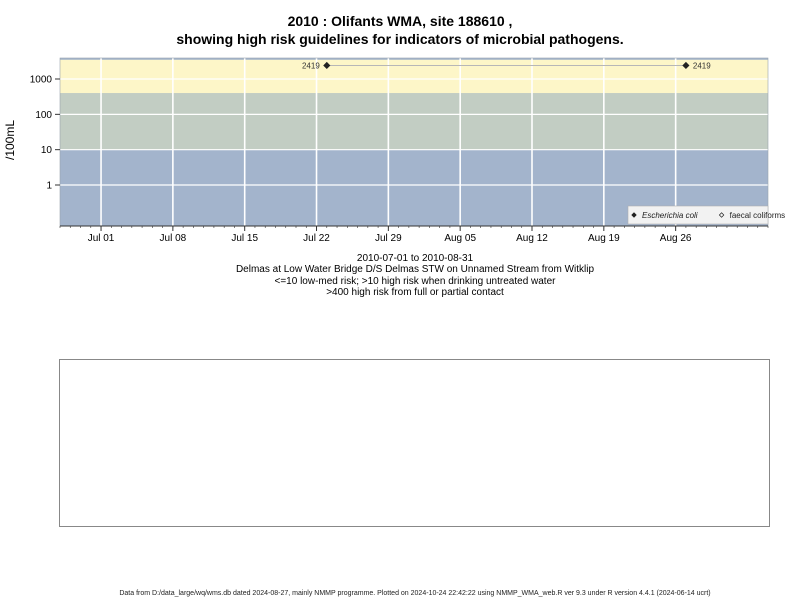 This screenshot has height=600, width=800. Describe the element at coordinates (49, 186) in the screenshot. I see `y-tick-label: 1` at that location.